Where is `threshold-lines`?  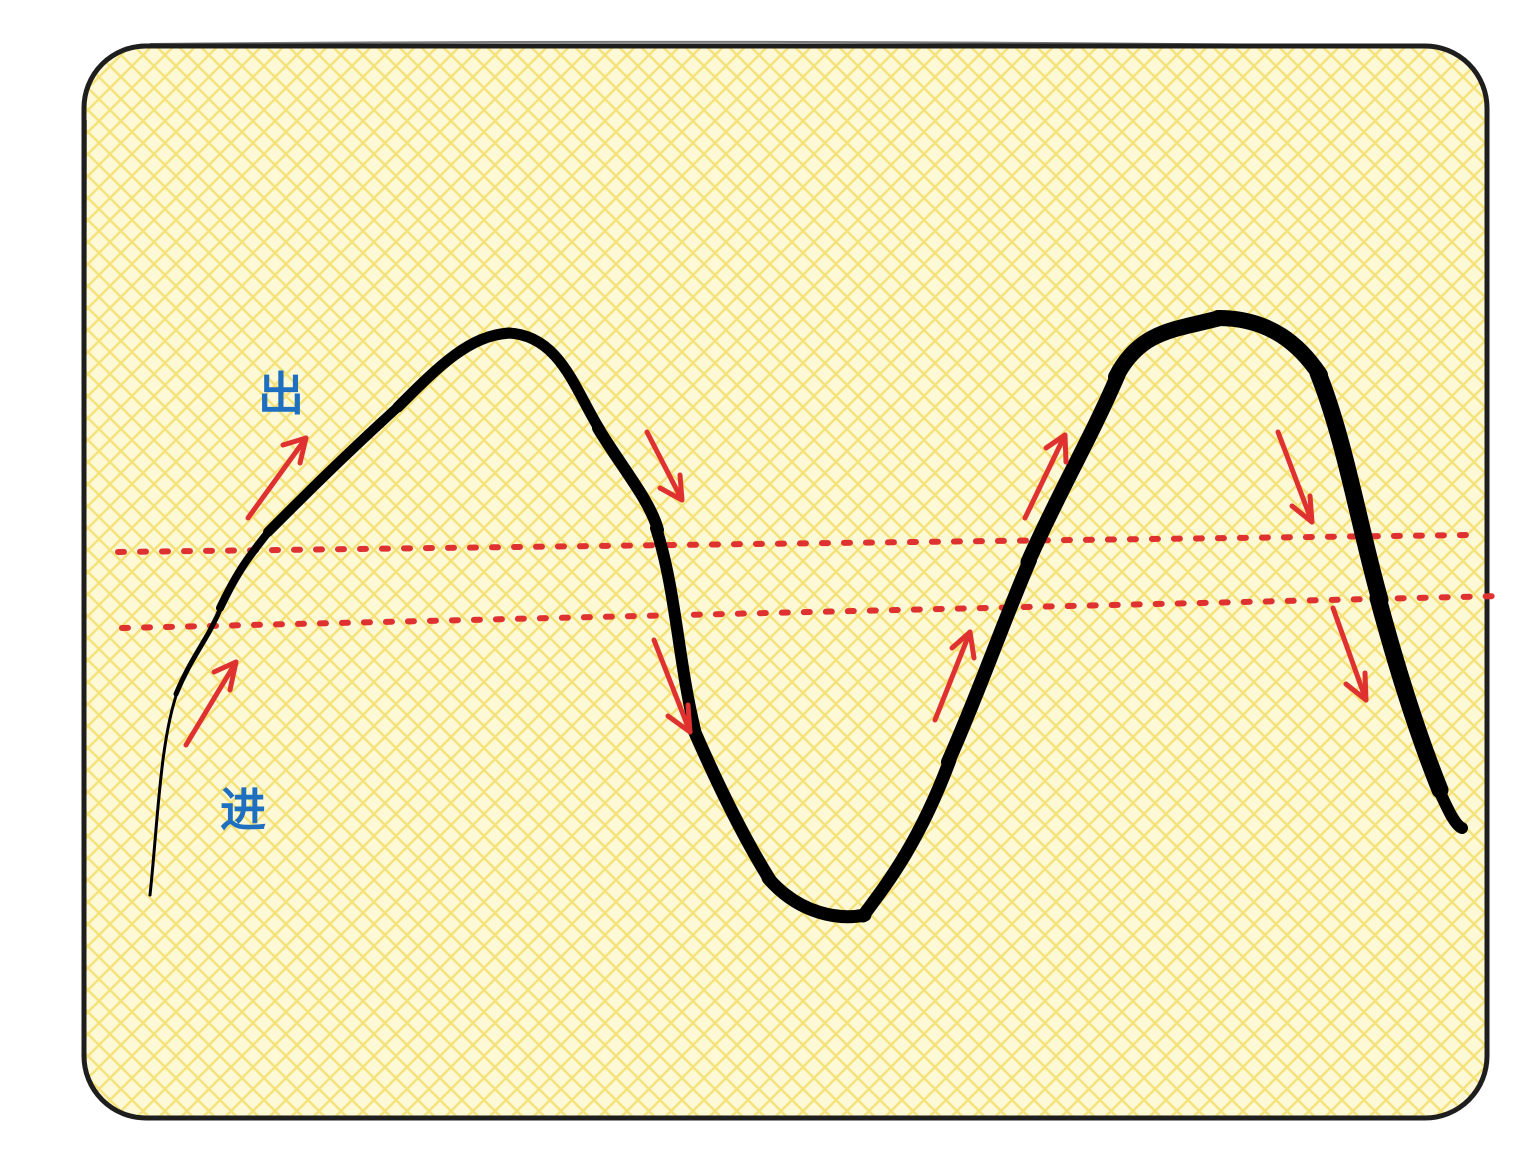 threshold-lines is located at coordinates (809, 581).